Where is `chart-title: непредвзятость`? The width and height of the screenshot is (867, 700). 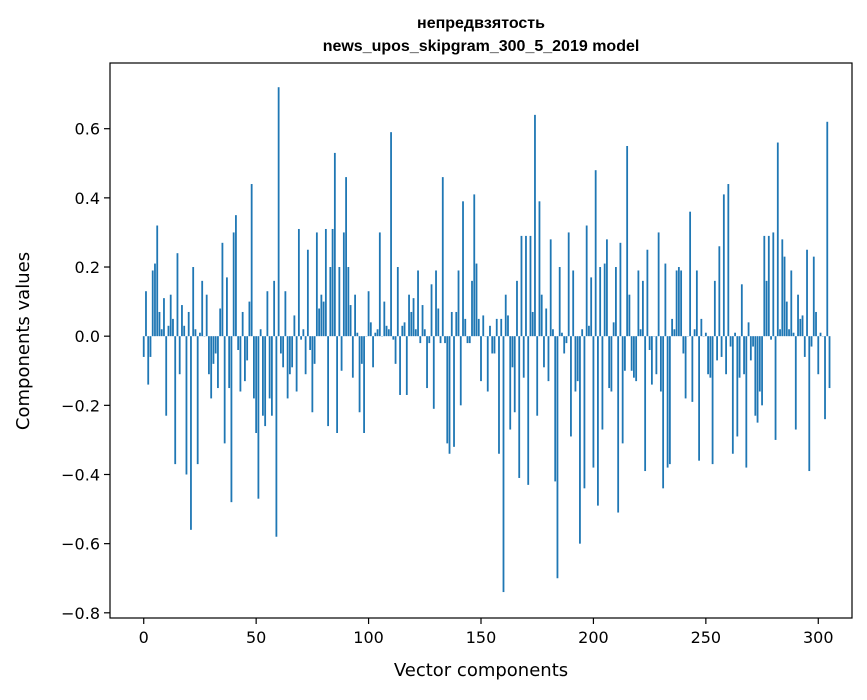
chart-title: непредвзятость is located at coordinates (481, 23).